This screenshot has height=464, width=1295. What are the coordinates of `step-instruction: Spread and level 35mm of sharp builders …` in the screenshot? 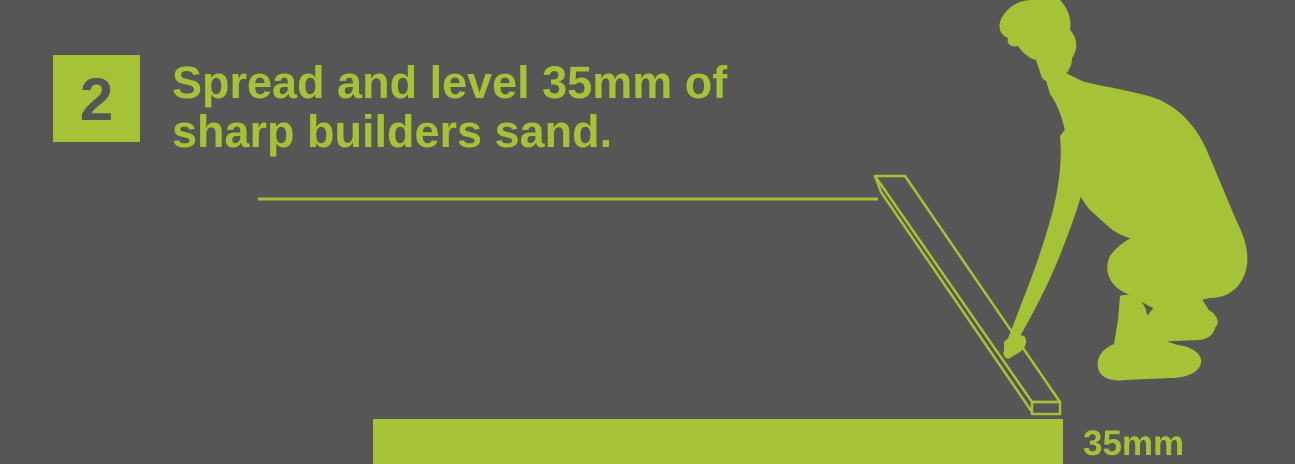 It's located at (522, 107).